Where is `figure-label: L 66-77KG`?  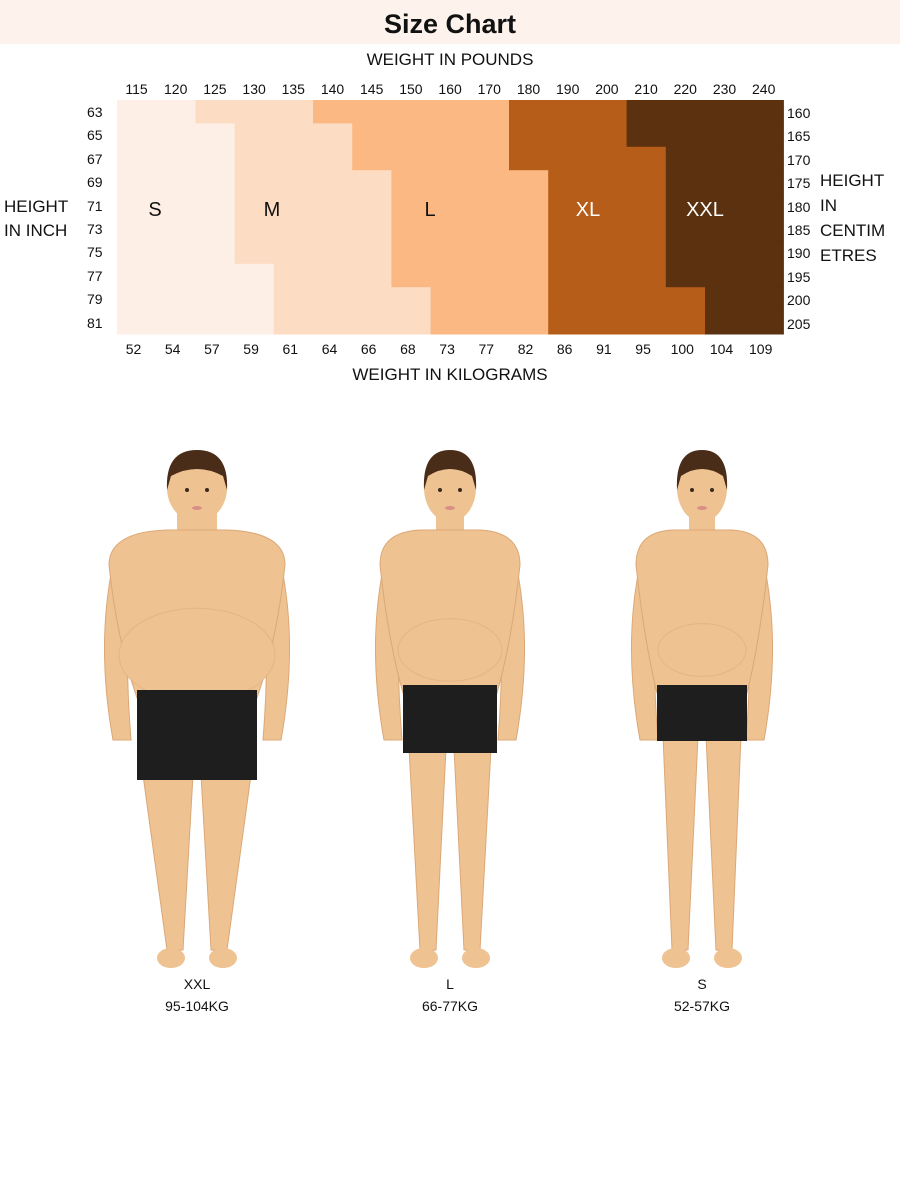 figure-label: L 66-77KG is located at coordinates (450, 995).